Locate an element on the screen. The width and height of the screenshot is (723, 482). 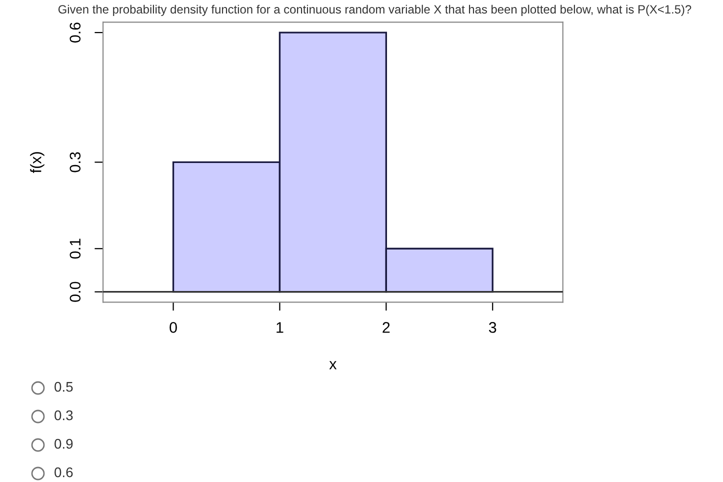
x-axis-title: x is located at coordinates (333, 365).